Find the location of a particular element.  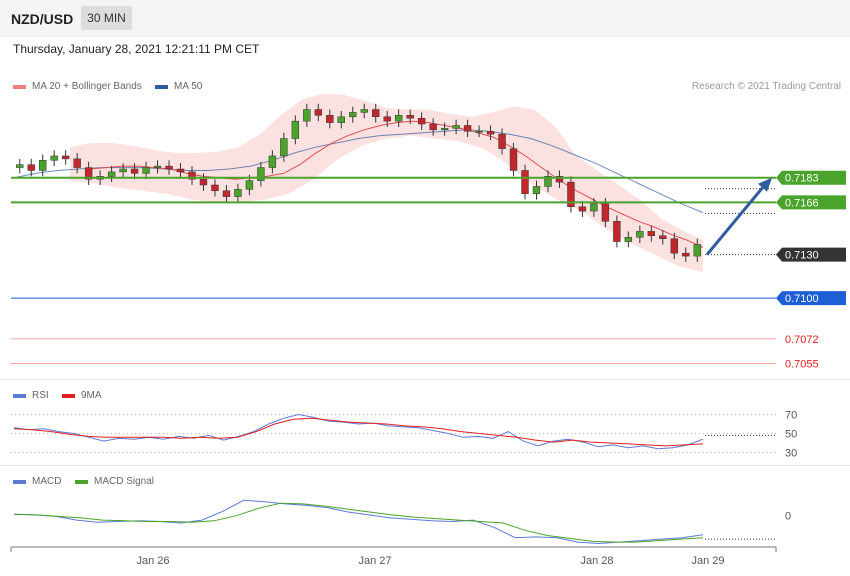

macd-line is located at coordinates (358, 522).